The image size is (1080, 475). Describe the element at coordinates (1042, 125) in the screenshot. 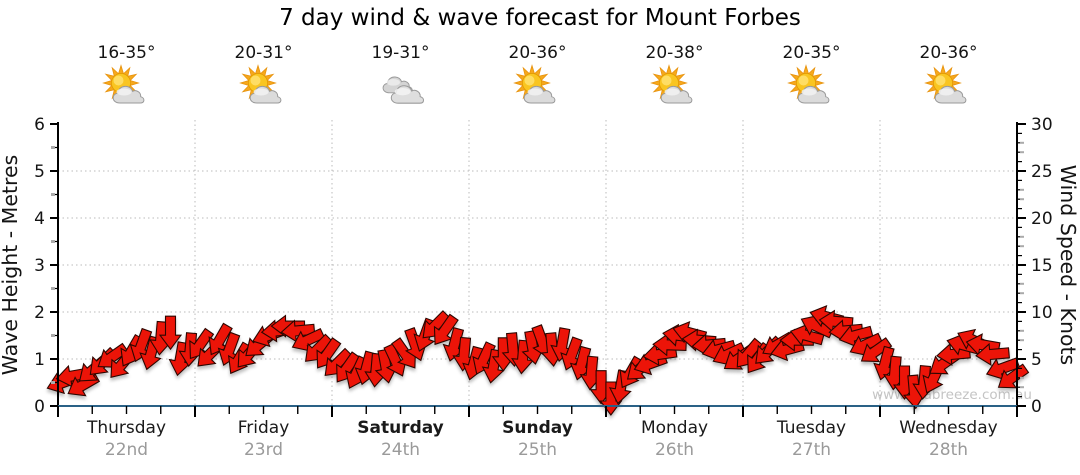

I see `right-axis-tick-label: 30` at that location.